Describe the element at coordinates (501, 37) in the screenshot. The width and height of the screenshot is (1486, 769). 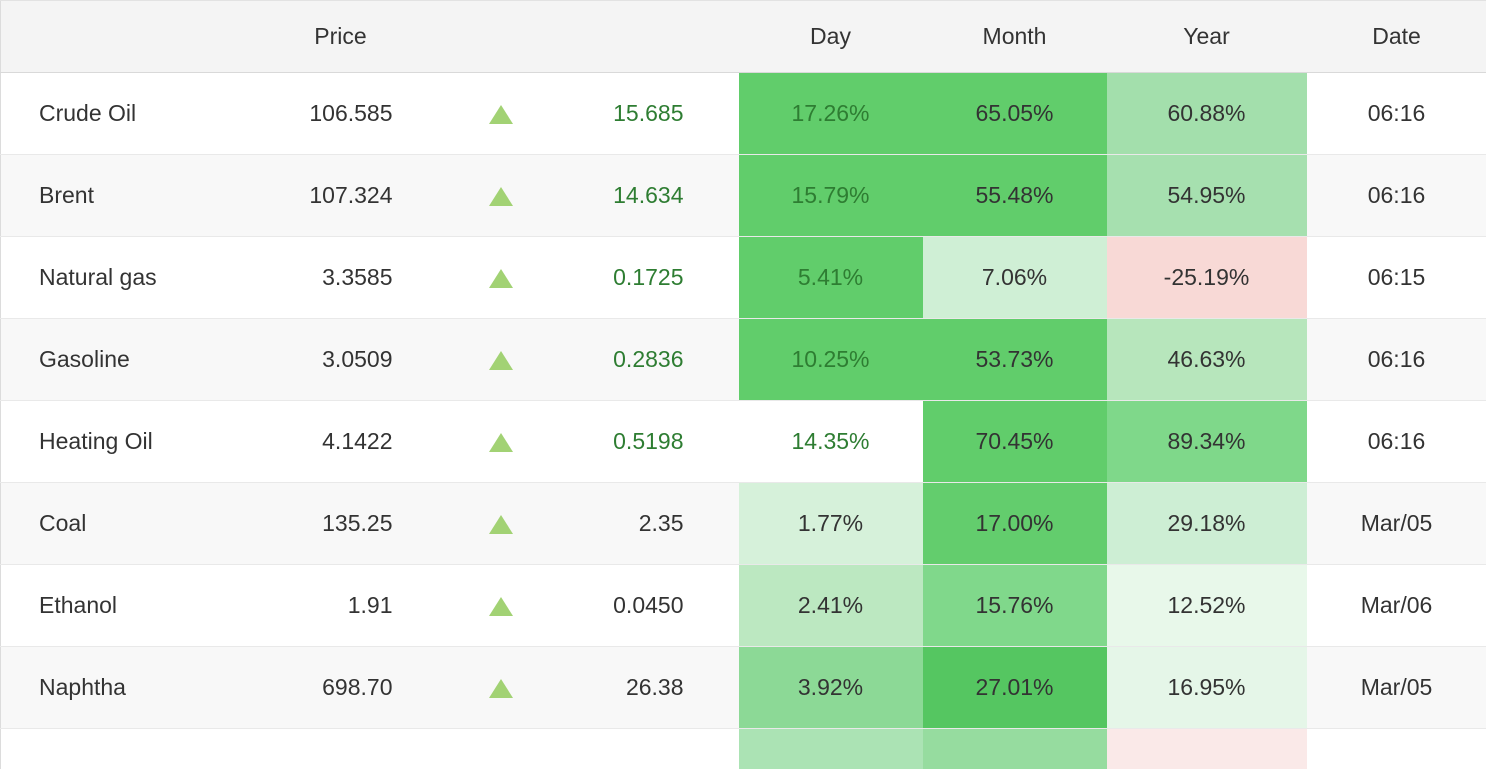
I see `header-change-arrow` at that location.